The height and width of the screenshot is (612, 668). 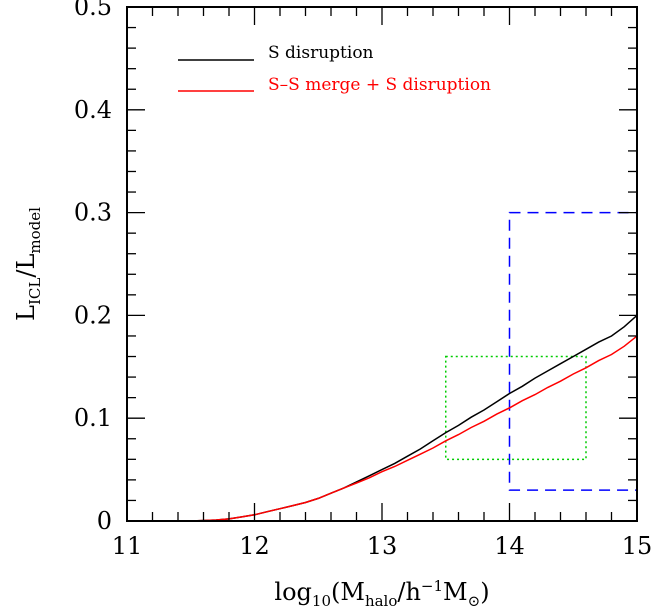 I want to click on x-tick-label: 14, so click(x=509, y=546).